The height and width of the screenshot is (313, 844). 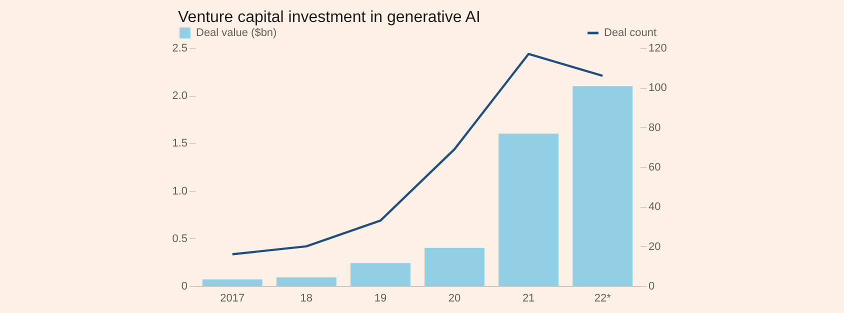 What do you see at coordinates (657, 48) in the screenshot?
I see `y2-tick-label: 120` at bounding box center [657, 48].